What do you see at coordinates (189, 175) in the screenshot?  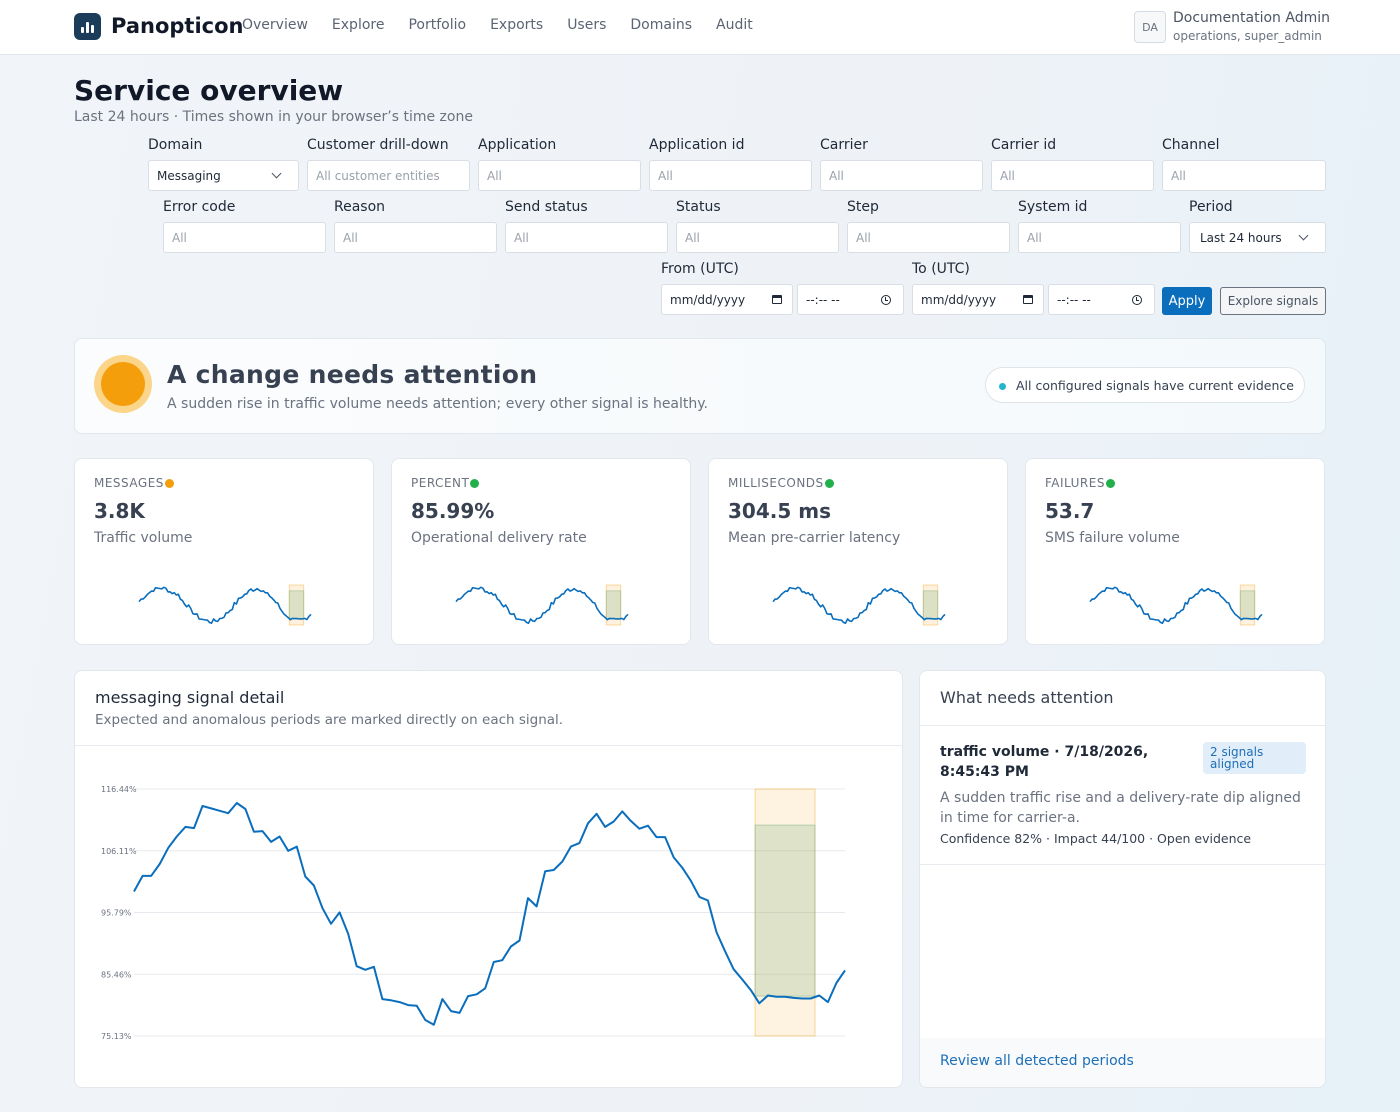 I see `domain-select-value: Messaging` at bounding box center [189, 175].